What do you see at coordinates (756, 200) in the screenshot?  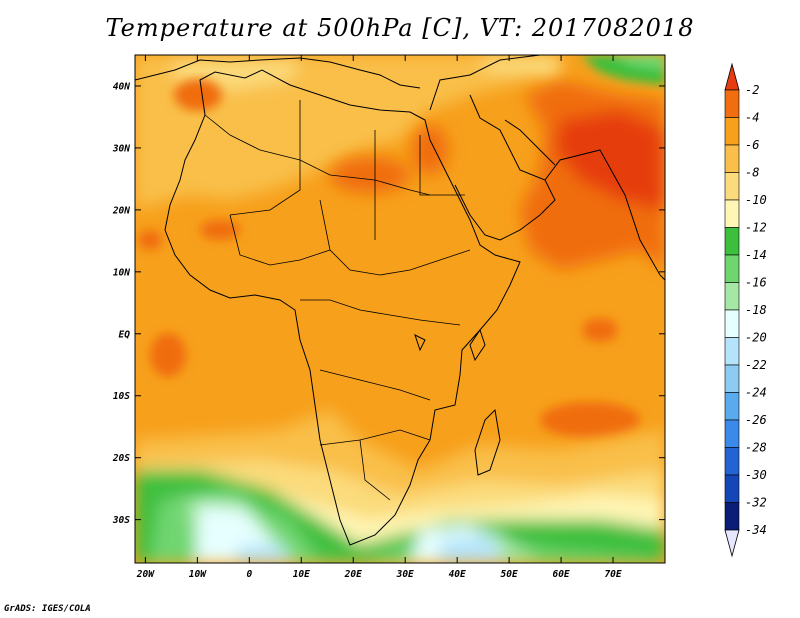 I see `colorbar-level-label: -10` at bounding box center [756, 200].